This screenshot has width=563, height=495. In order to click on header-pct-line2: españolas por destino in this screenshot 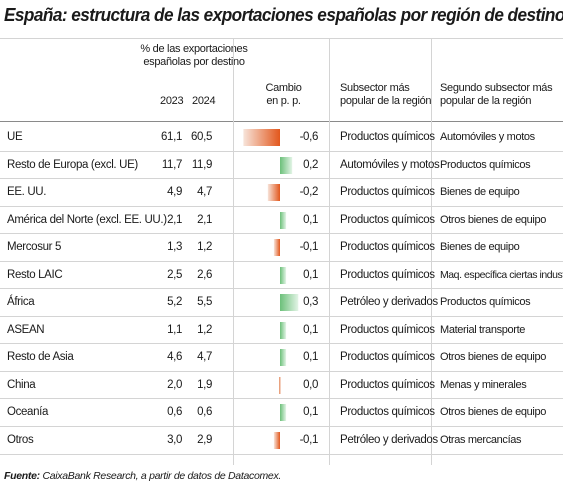, I will do `click(194, 62)`.